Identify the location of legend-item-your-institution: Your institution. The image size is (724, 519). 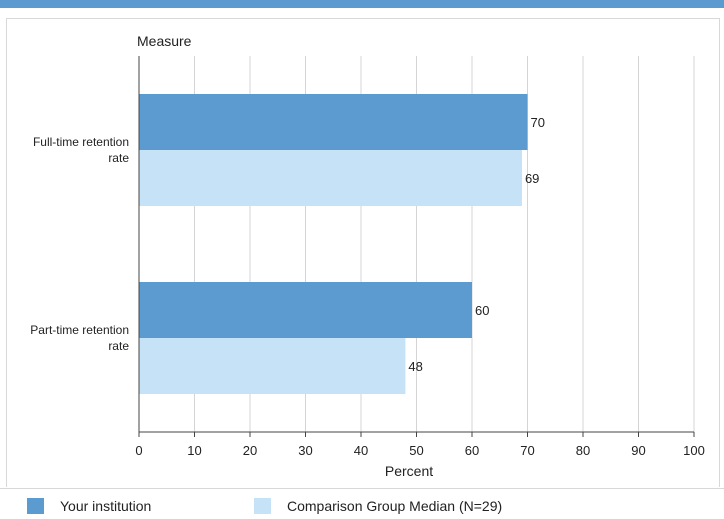
(89, 506).